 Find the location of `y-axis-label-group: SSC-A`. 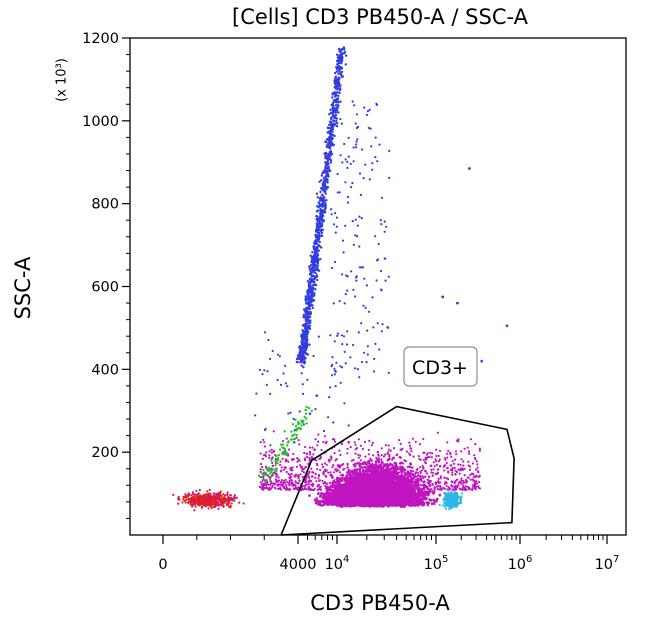

y-axis-label-group: SSC-A is located at coordinates (23, 287).